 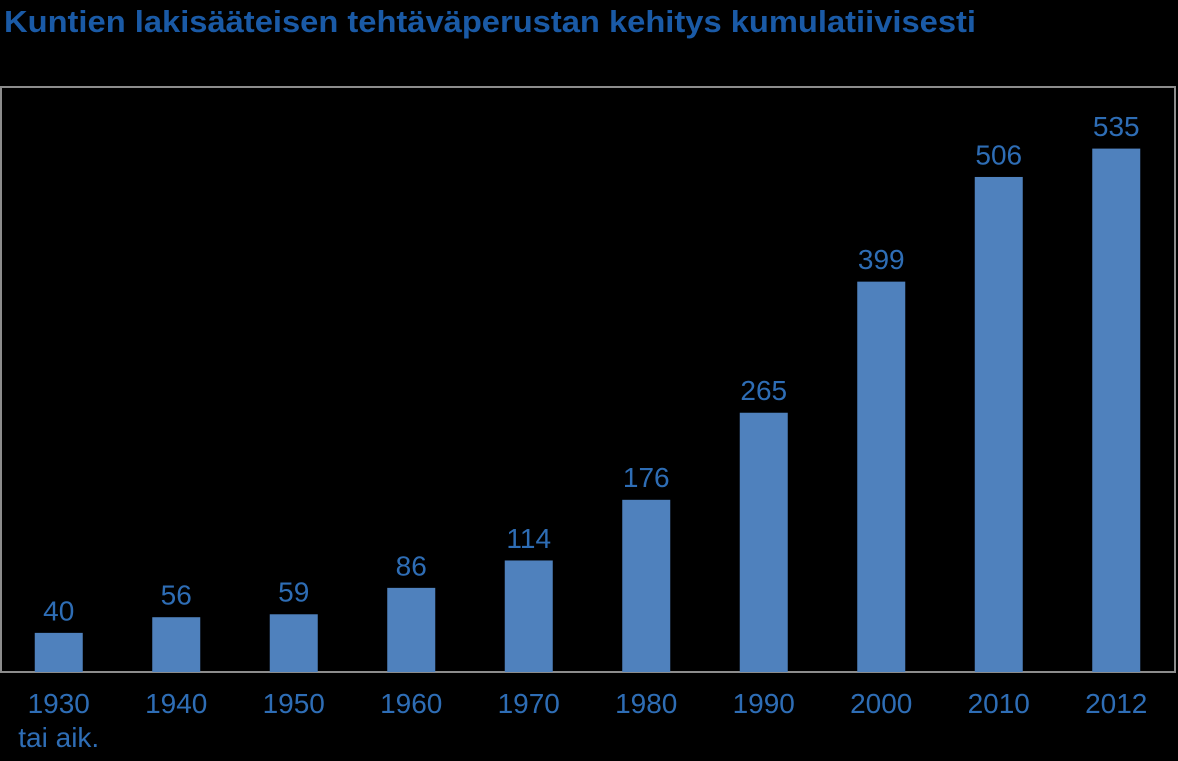 I want to click on data-label: 176, so click(x=646, y=477).